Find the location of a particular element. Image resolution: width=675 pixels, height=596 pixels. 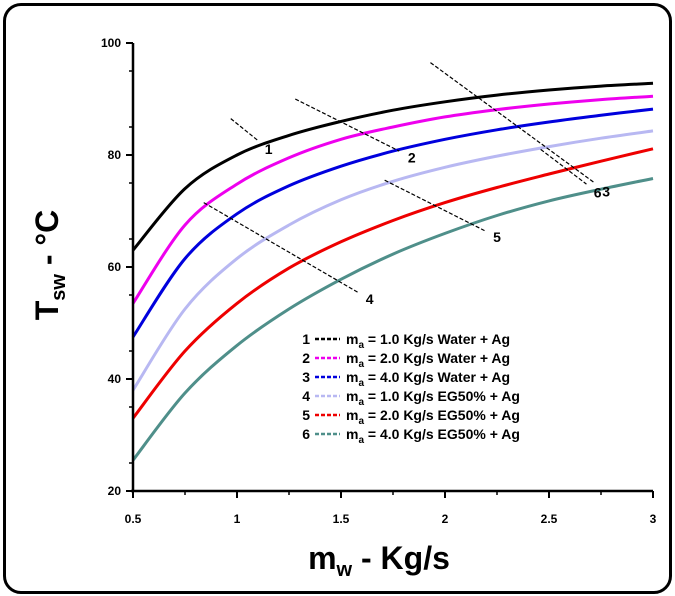

legend-label: ma = 1.0 Kg/s Water + Ag is located at coordinates (428, 341).